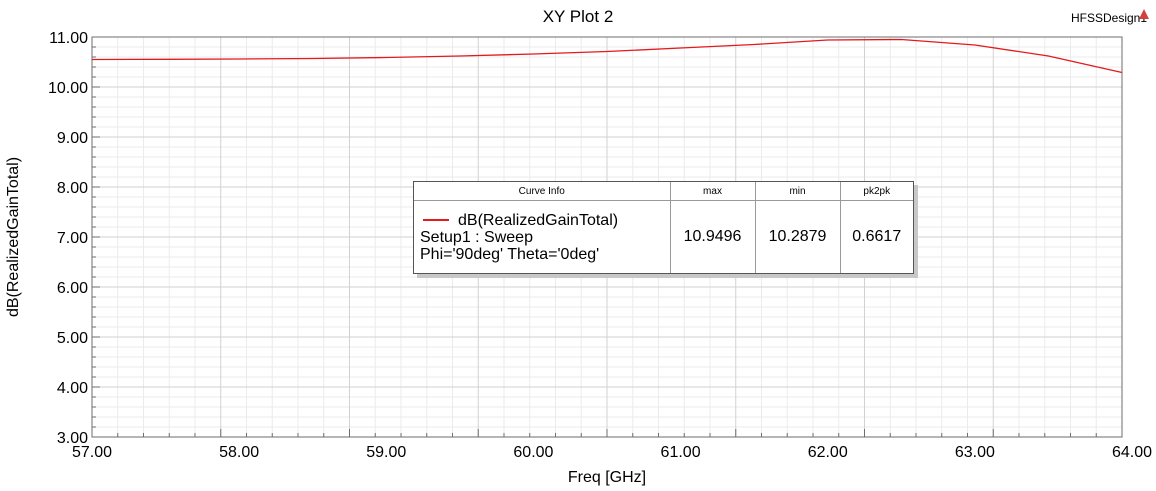 The width and height of the screenshot is (1156, 491). I want to click on x-tick-label: 63.00, so click(975, 452).